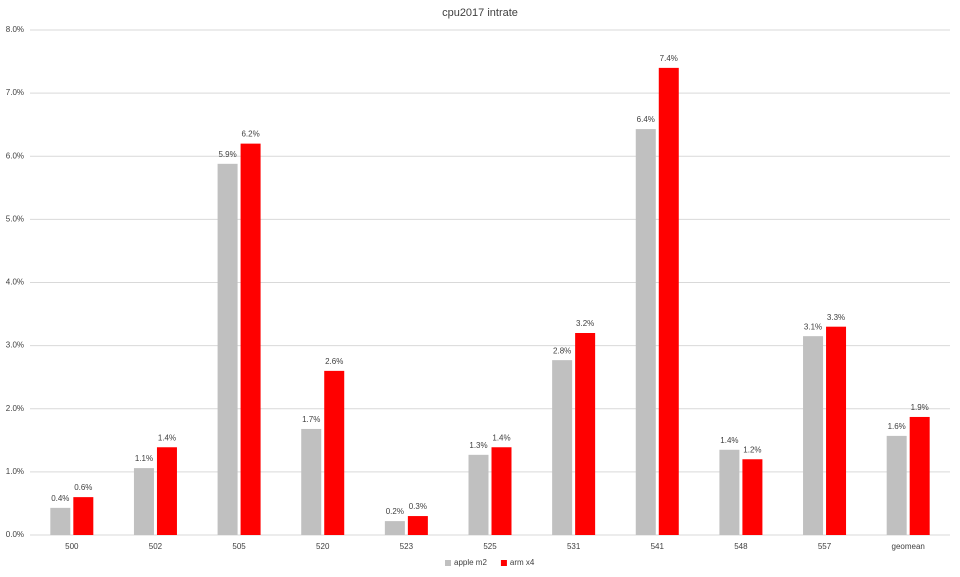 The width and height of the screenshot is (960, 577). What do you see at coordinates (15, 29) in the screenshot?
I see `y-tick-label: 8.0%` at bounding box center [15, 29].